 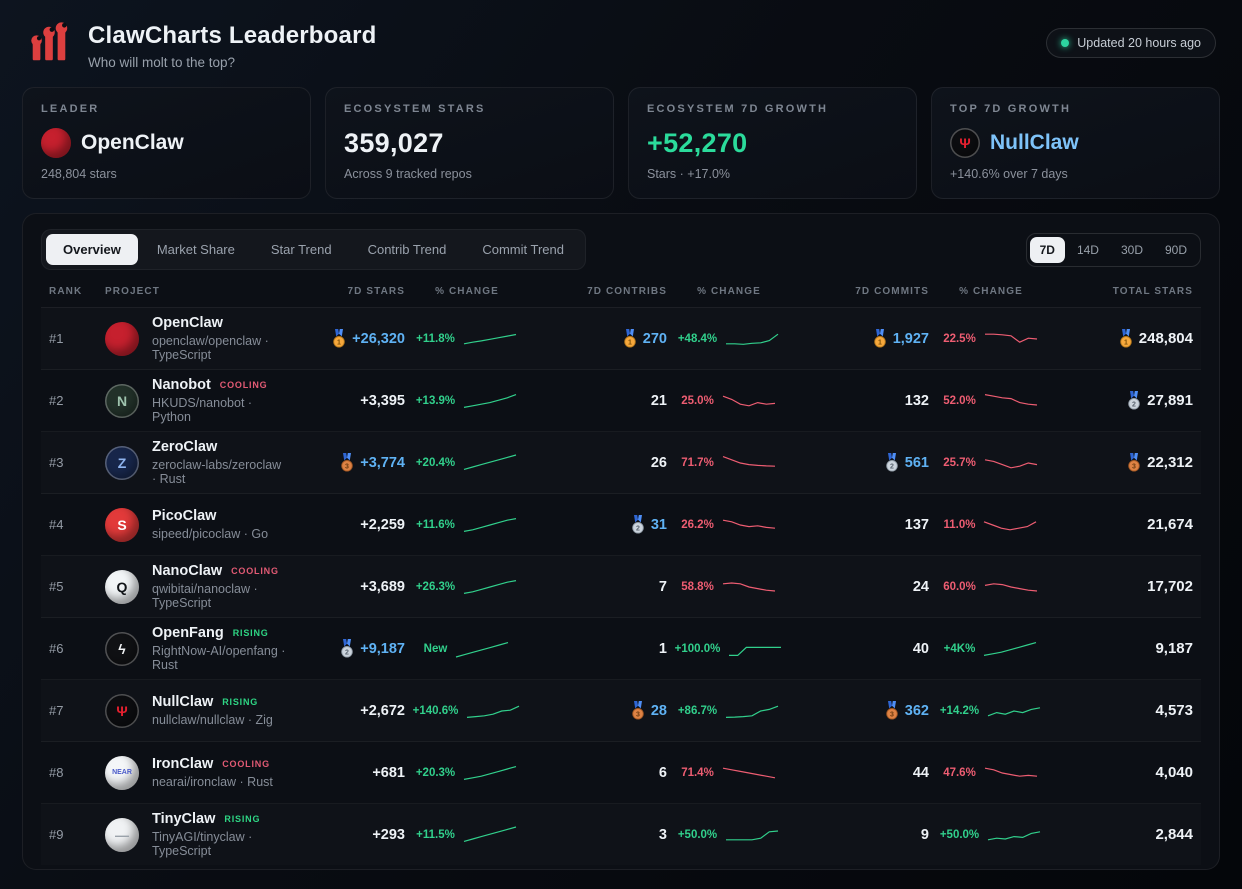 I want to click on commits-change: +50.0%, so click(x=991, y=835).